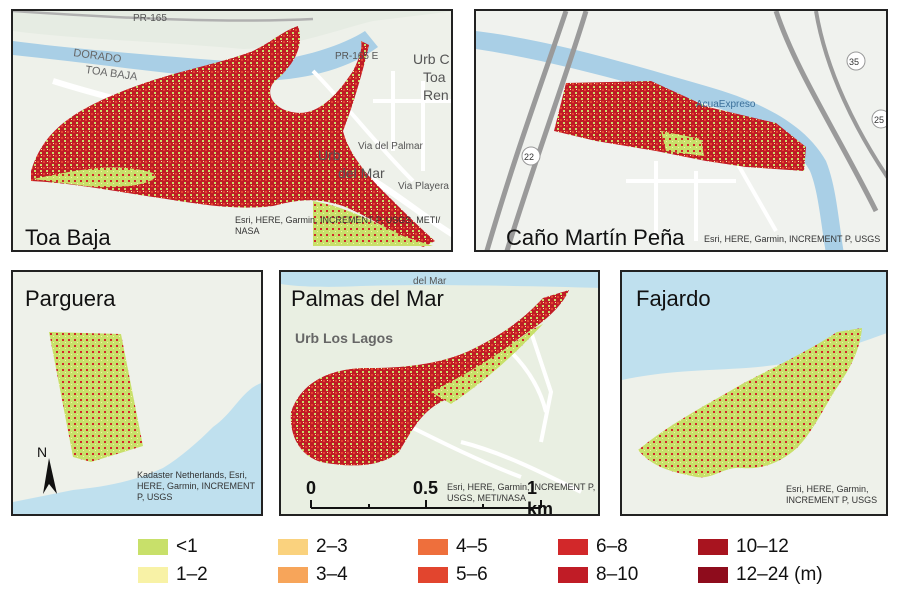 Image resolution: width=899 pixels, height=596 pixels. Describe the element at coordinates (332, 546) in the screenshot. I see `legend-label: 2–3` at that location.